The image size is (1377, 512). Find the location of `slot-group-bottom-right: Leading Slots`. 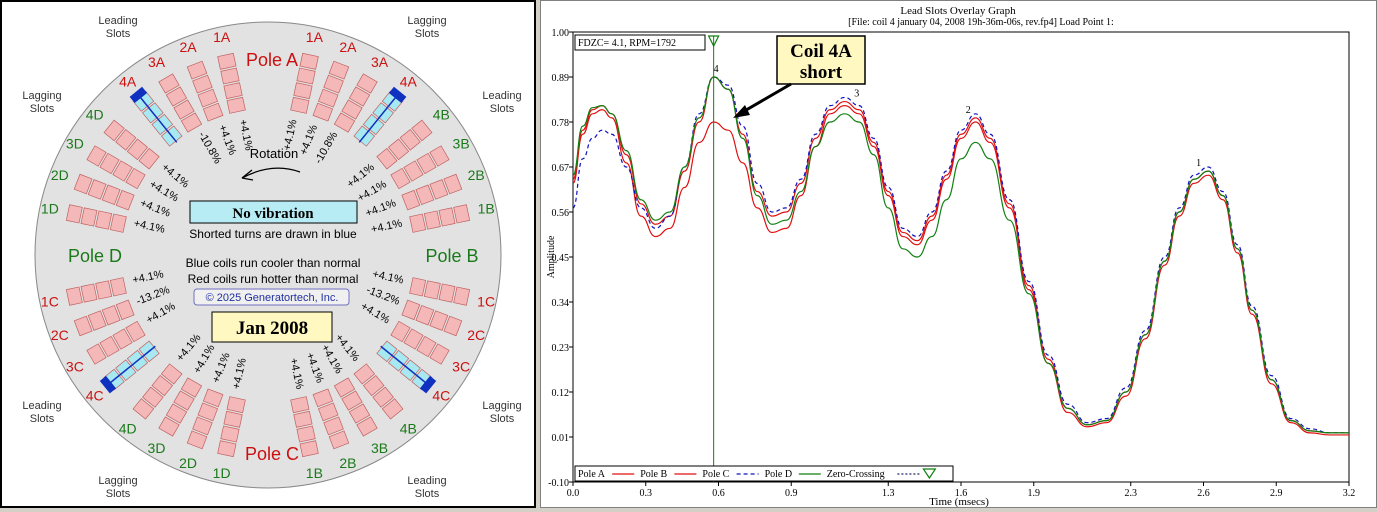

slot-group-bottom-right: Leading Slots is located at coordinates (426, 487).